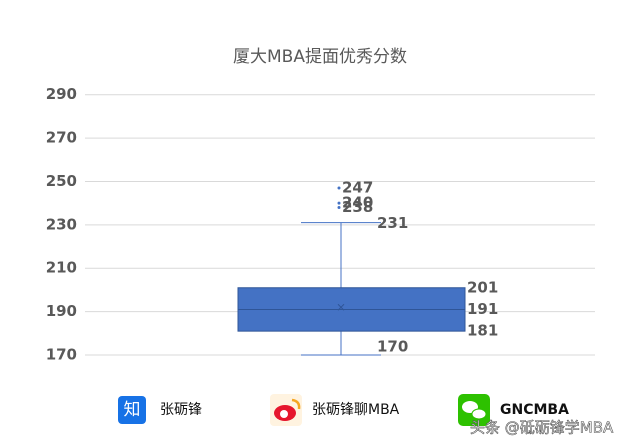 This screenshot has width=640, height=445. I want to click on y-tick-label: 270, so click(61, 138).